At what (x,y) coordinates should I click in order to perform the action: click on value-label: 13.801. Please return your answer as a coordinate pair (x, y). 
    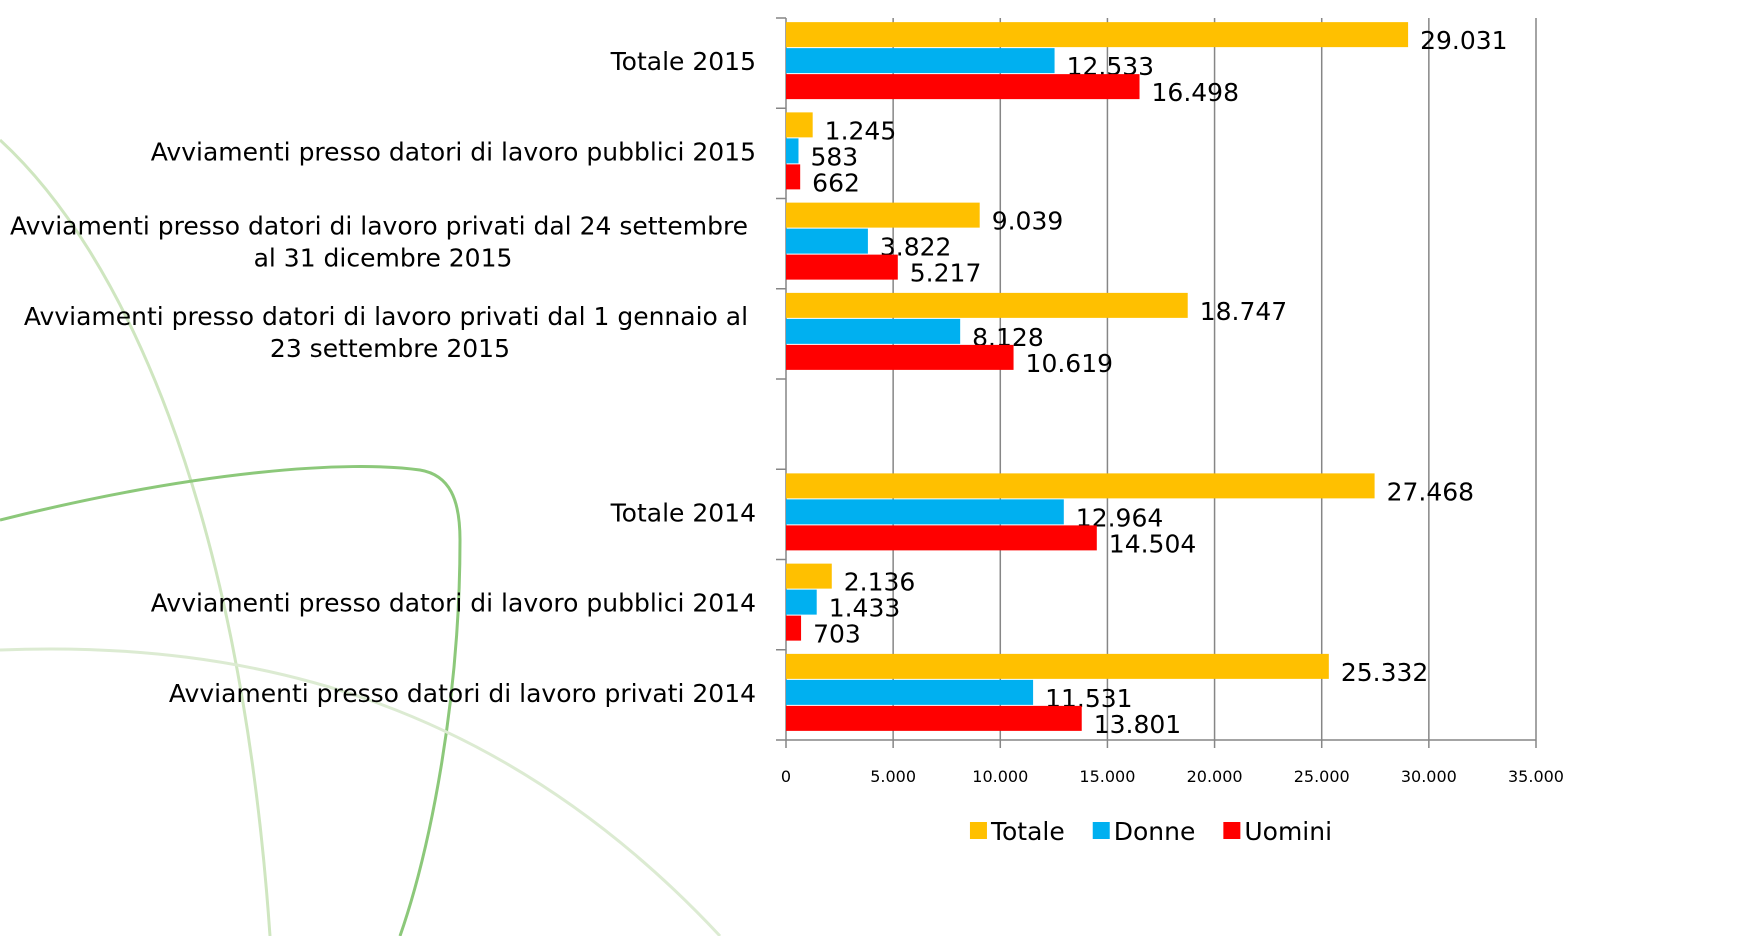
    Looking at the image, I should click on (1137, 724).